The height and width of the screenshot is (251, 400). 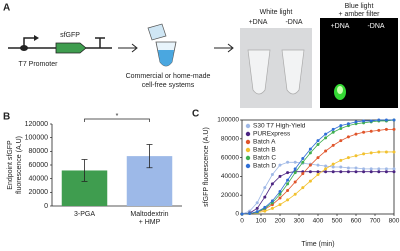 What do you see at coordinates (39, 64) in the screenshot?
I see `promoter-label: T7 Promoter` at bounding box center [39, 64].